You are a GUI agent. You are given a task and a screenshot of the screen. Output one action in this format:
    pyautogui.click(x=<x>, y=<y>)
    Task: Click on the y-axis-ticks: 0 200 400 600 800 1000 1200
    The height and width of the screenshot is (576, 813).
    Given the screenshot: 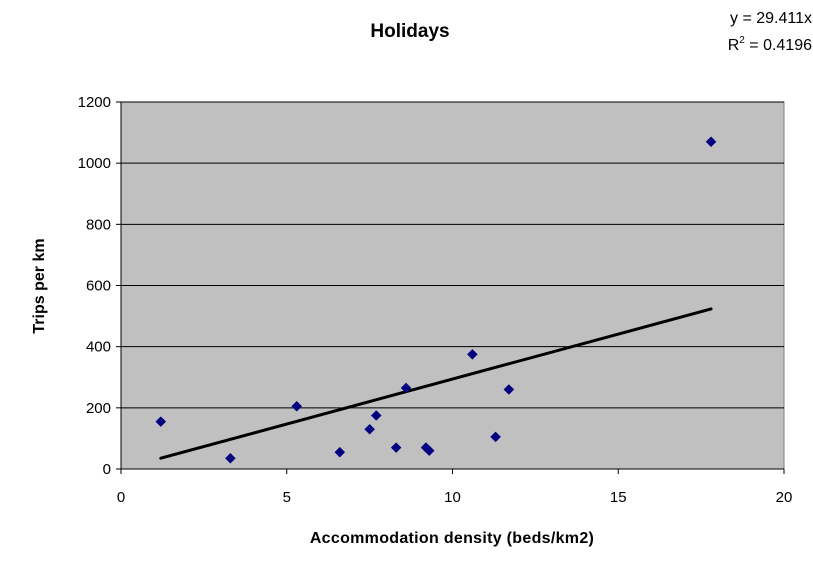 What is the action you would take?
    pyautogui.click(x=99, y=286)
    